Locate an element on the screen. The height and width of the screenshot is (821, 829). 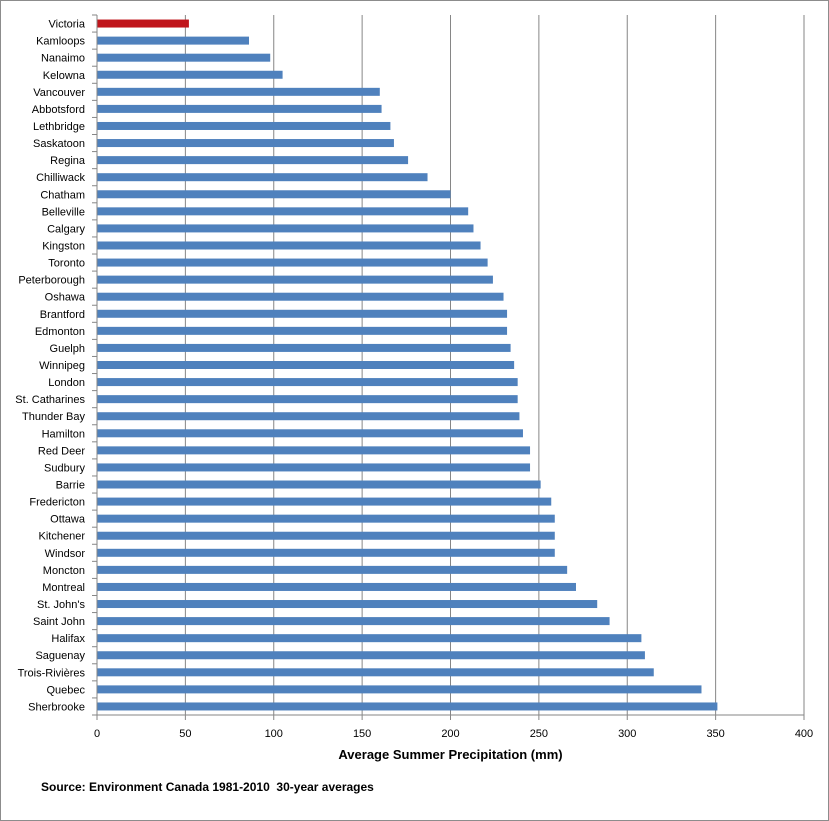
category-label: Belleville is located at coordinates (63, 212).